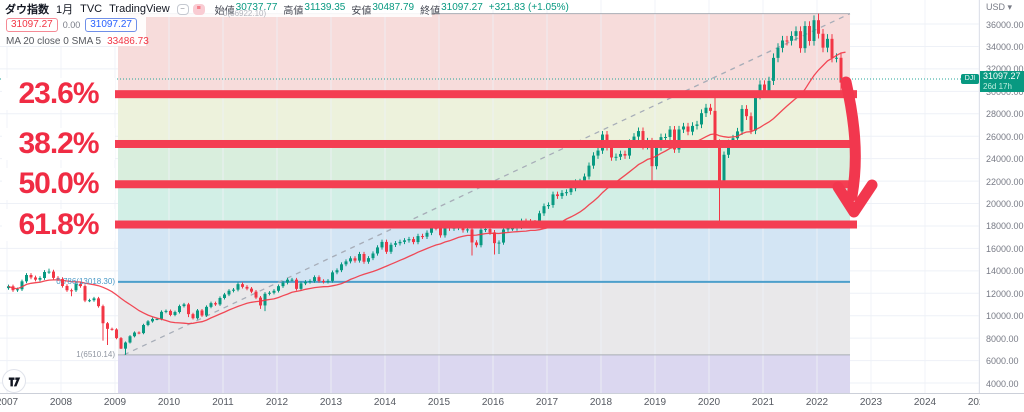  What do you see at coordinates (65, 10) in the screenshot?
I see `interval-label: 1月` at bounding box center [65, 10].